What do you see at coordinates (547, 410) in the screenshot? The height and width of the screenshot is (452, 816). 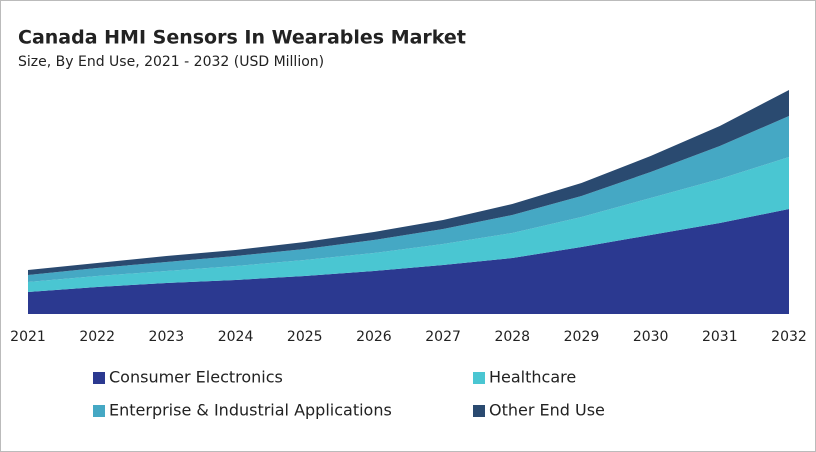 I see `legend-label: Other End Use` at bounding box center [547, 410].